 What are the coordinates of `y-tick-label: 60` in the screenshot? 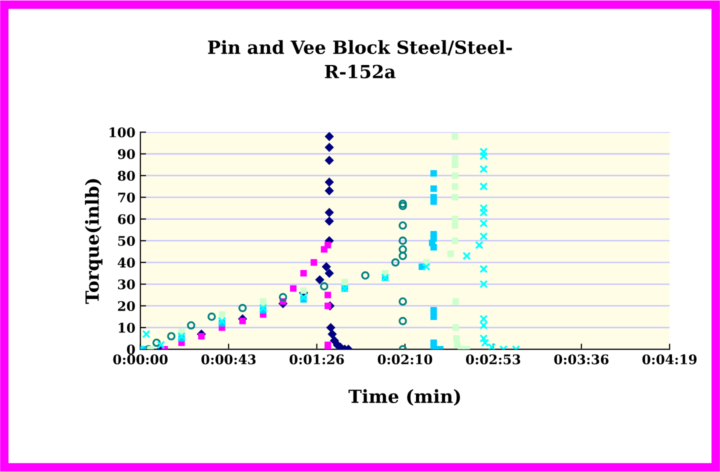 It's located at (126, 219).